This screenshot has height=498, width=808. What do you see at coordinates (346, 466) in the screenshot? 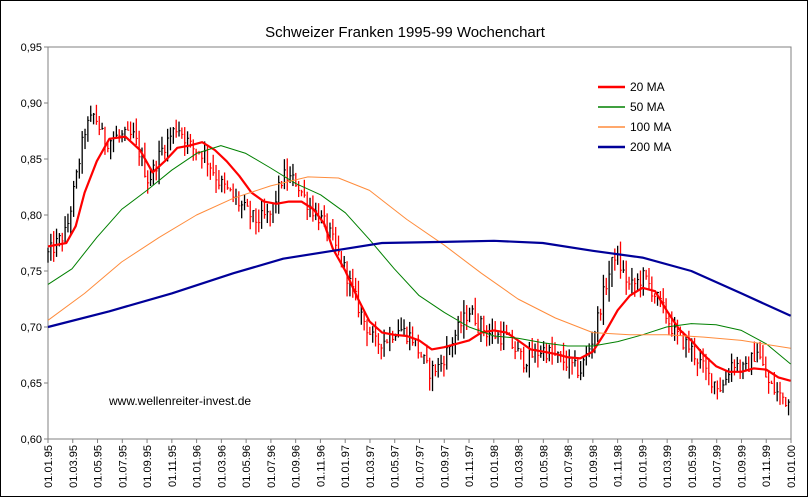
I see `x-tick-label: 01.01.97` at bounding box center [346, 466].